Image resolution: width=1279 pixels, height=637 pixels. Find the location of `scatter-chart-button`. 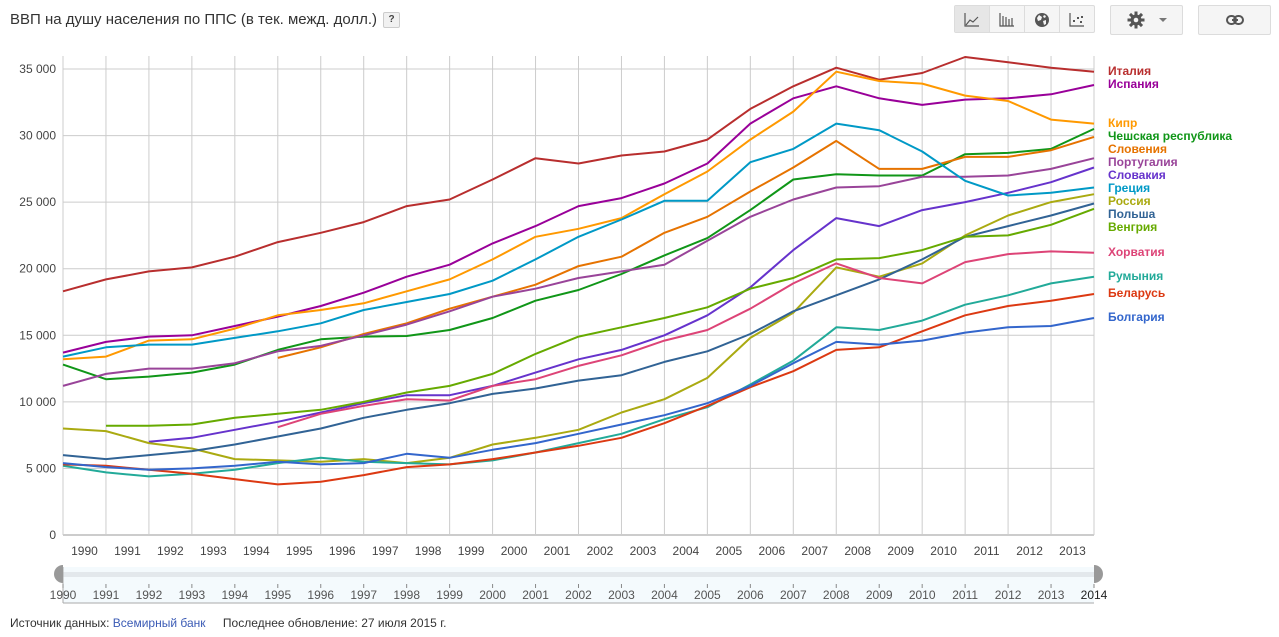

scatter-chart-button is located at coordinates (1077, 19).